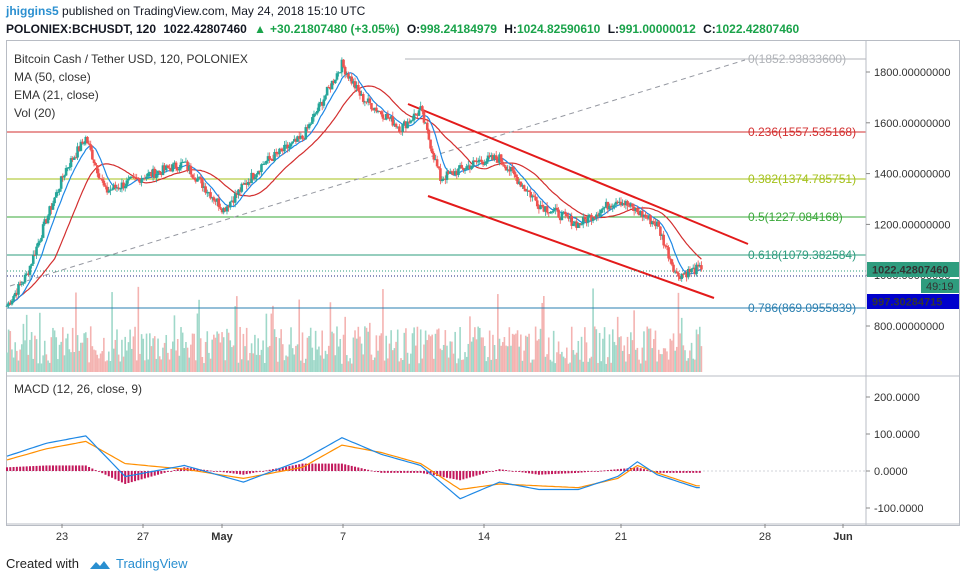  I want to click on author-link: jhiggins5, so click(32, 11).